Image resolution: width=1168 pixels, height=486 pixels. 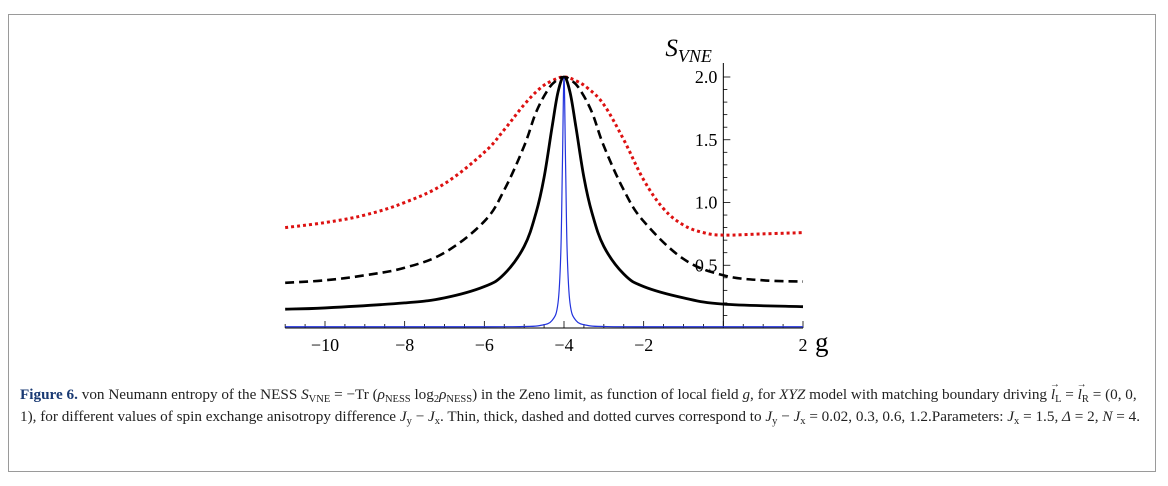 What do you see at coordinates (484, 345) in the screenshot?
I see `x-tick-label: −6` at bounding box center [484, 345].